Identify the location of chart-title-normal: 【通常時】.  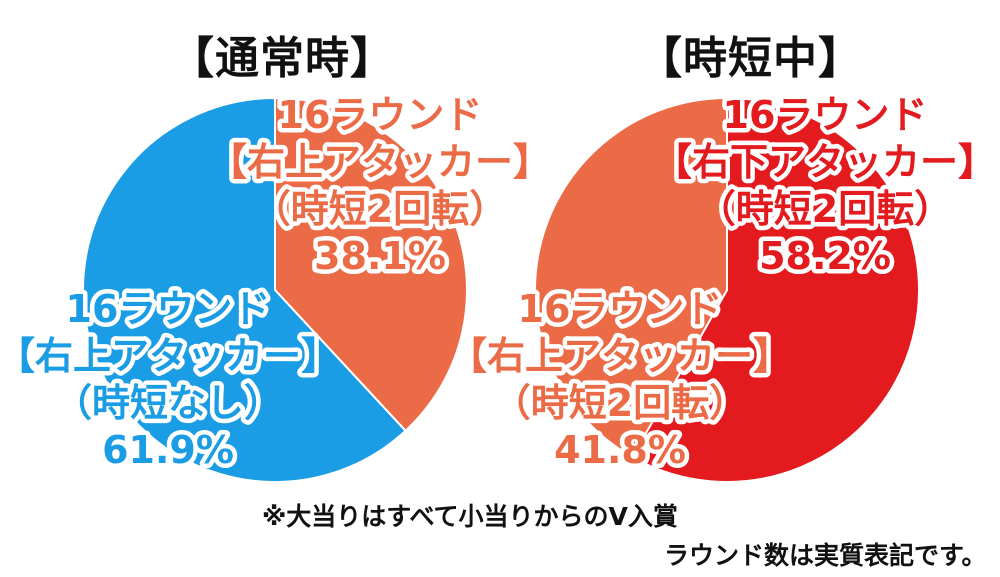
(282, 58).